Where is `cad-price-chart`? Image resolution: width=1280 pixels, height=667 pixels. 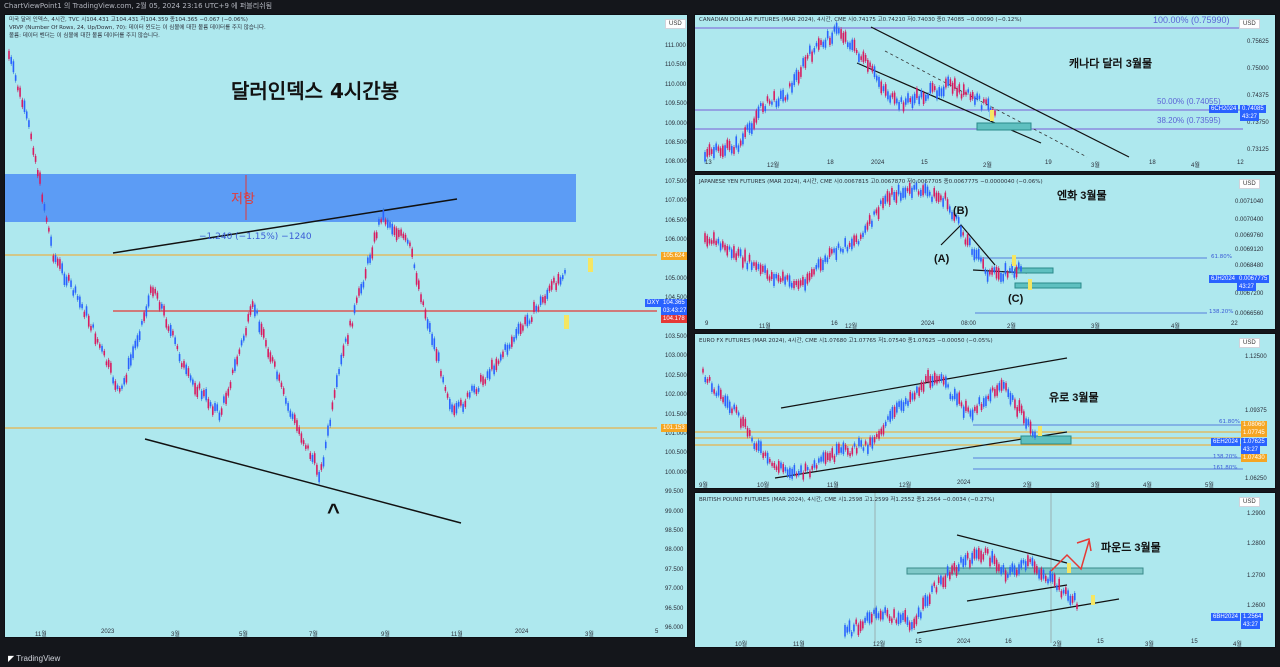
cad-price-chart is located at coordinates (985, 93).